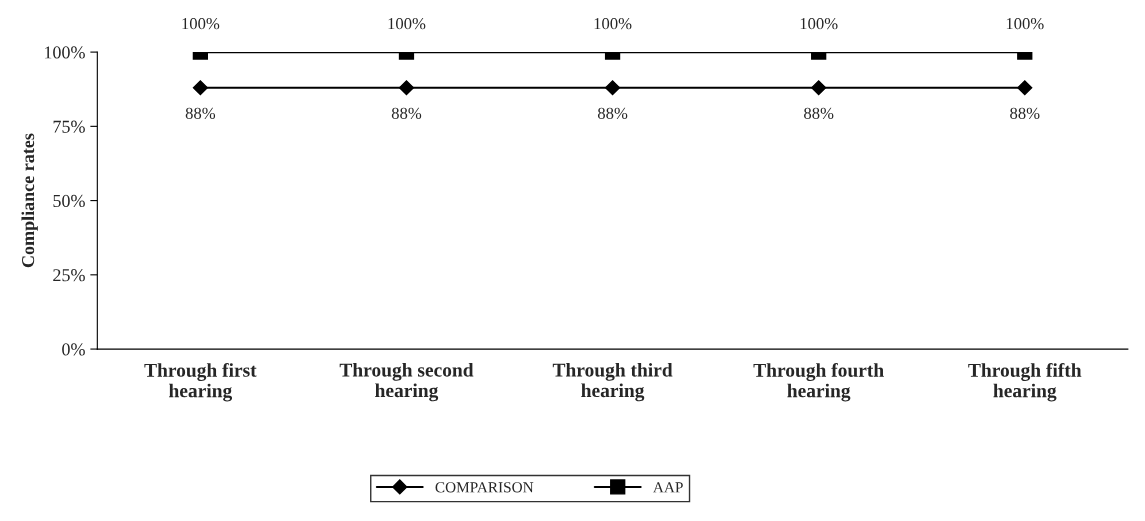 This screenshot has width=1145, height=521. I want to click on y-tick-label: 100%, so click(64, 52).